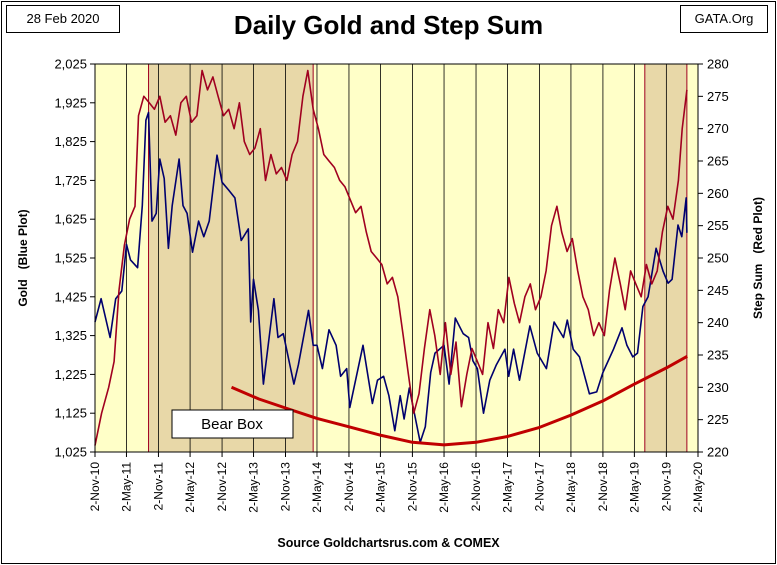 This screenshot has height=565, width=777. Describe the element at coordinates (126, 487) in the screenshot. I see `x-tick-label: 2-May-11` at that location.